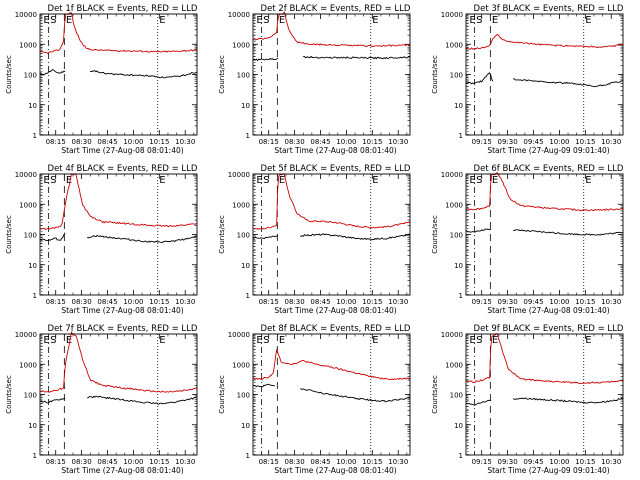  Describe the element at coordinates (336, 169) in the screenshot. I see `chart-title: Det 5f BLACK = Events, RED = LLD` at that location.